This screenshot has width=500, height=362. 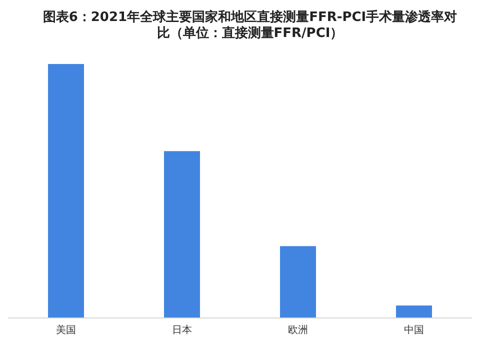 I want to click on chart-title: 图表6：2021年全球主要国家和地区直接测量FFR-PCI手术量渗透率对比（单位：直接测量FFR/PCI）, so click(x=250, y=25).